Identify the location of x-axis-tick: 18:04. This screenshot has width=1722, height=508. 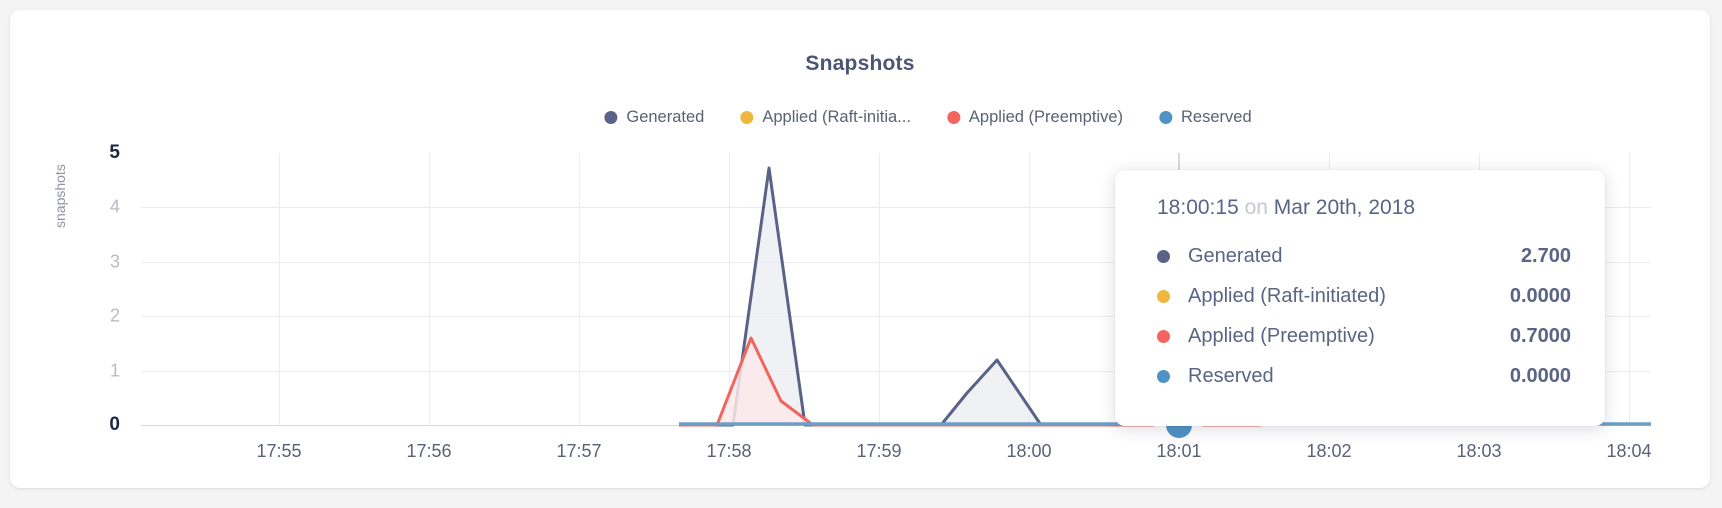
(1629, 451).